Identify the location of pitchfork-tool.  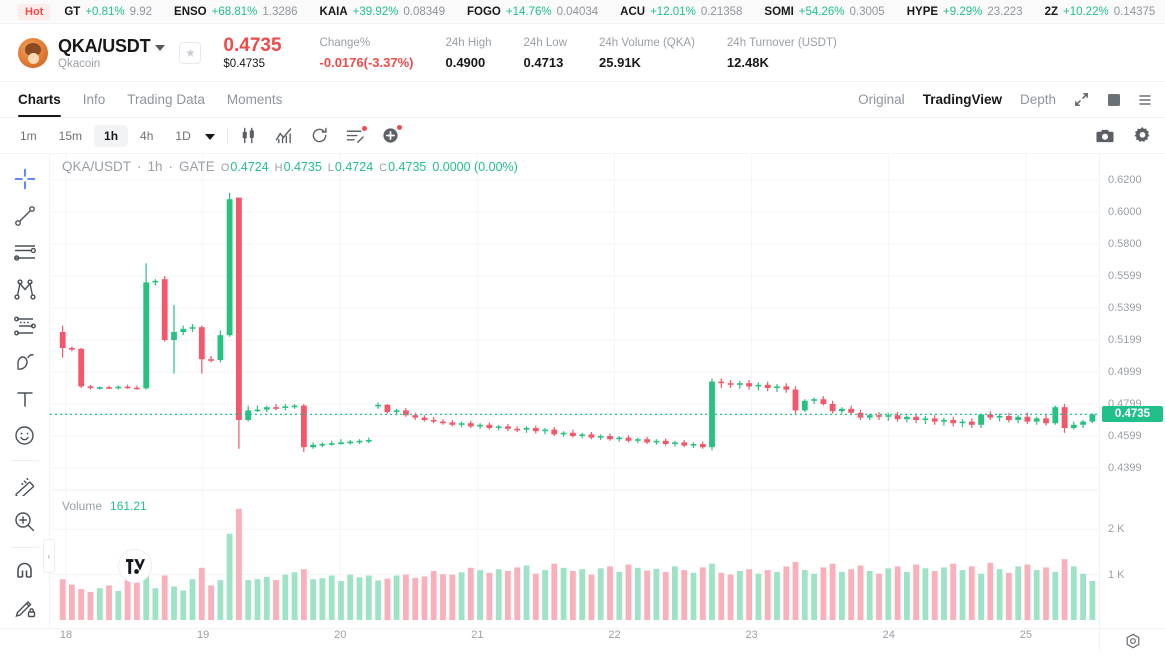
(25, 289).